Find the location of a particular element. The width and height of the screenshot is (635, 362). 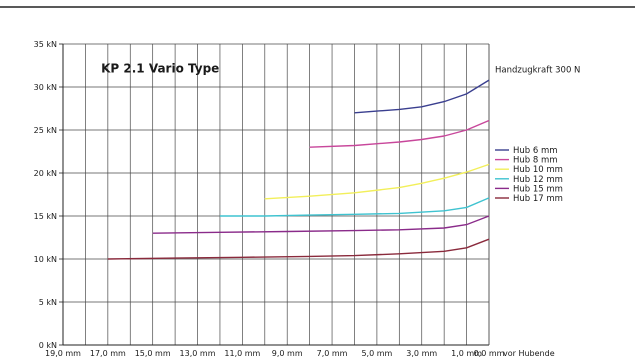

x-tick-label: 7,0 mm is located at coordinates (332, 353).